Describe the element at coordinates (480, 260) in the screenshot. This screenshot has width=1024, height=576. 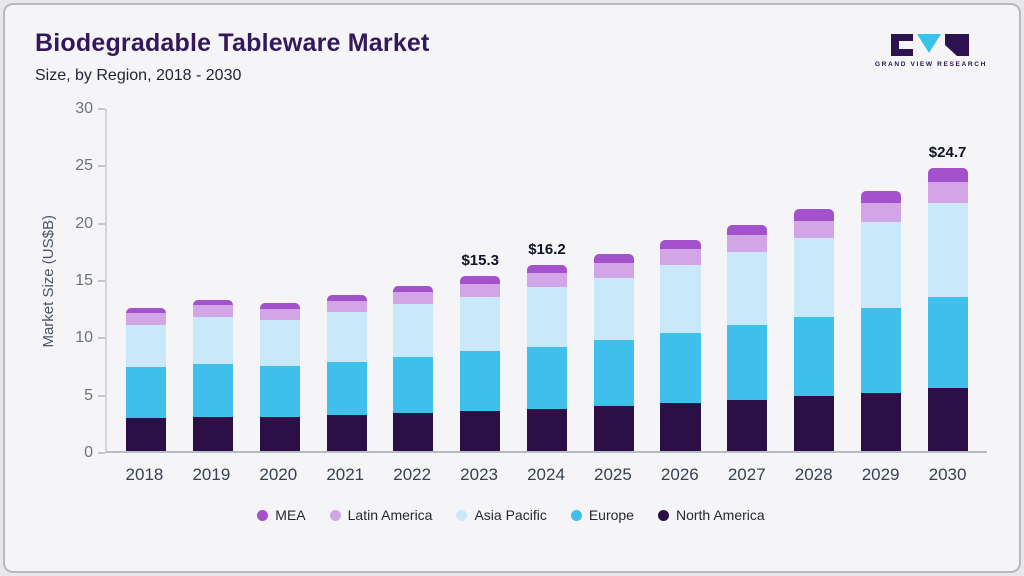
I see `value-annotation-2023: $15.3` at that location.